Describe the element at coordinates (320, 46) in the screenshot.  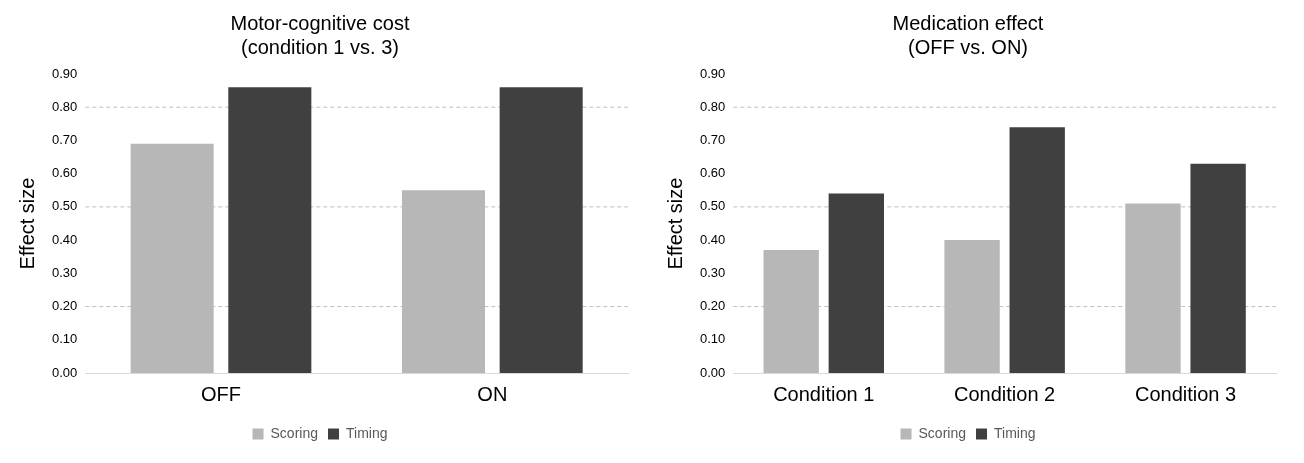
I see `text: (condition 1 vs. 3)` at that location.